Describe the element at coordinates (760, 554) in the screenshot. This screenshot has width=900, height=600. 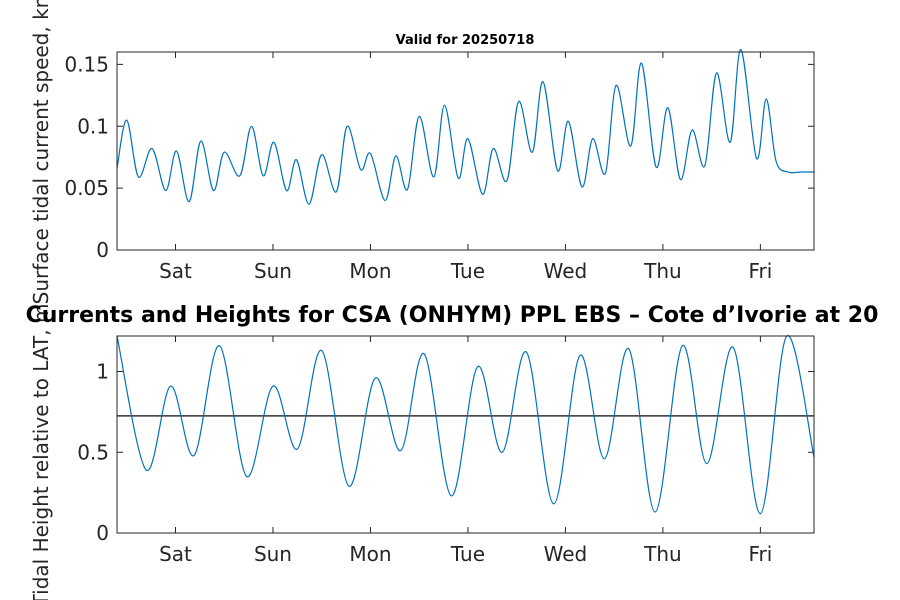
I see `tidal-height-x-tick-label: Fri` at that location.